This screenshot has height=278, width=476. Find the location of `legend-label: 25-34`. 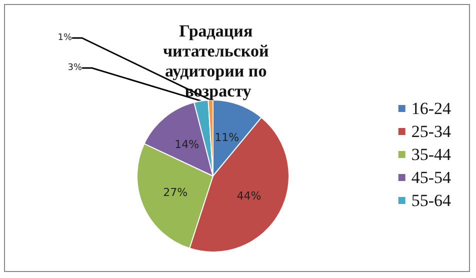

legend-label: 25-34 is located at coordinates (431, 131).